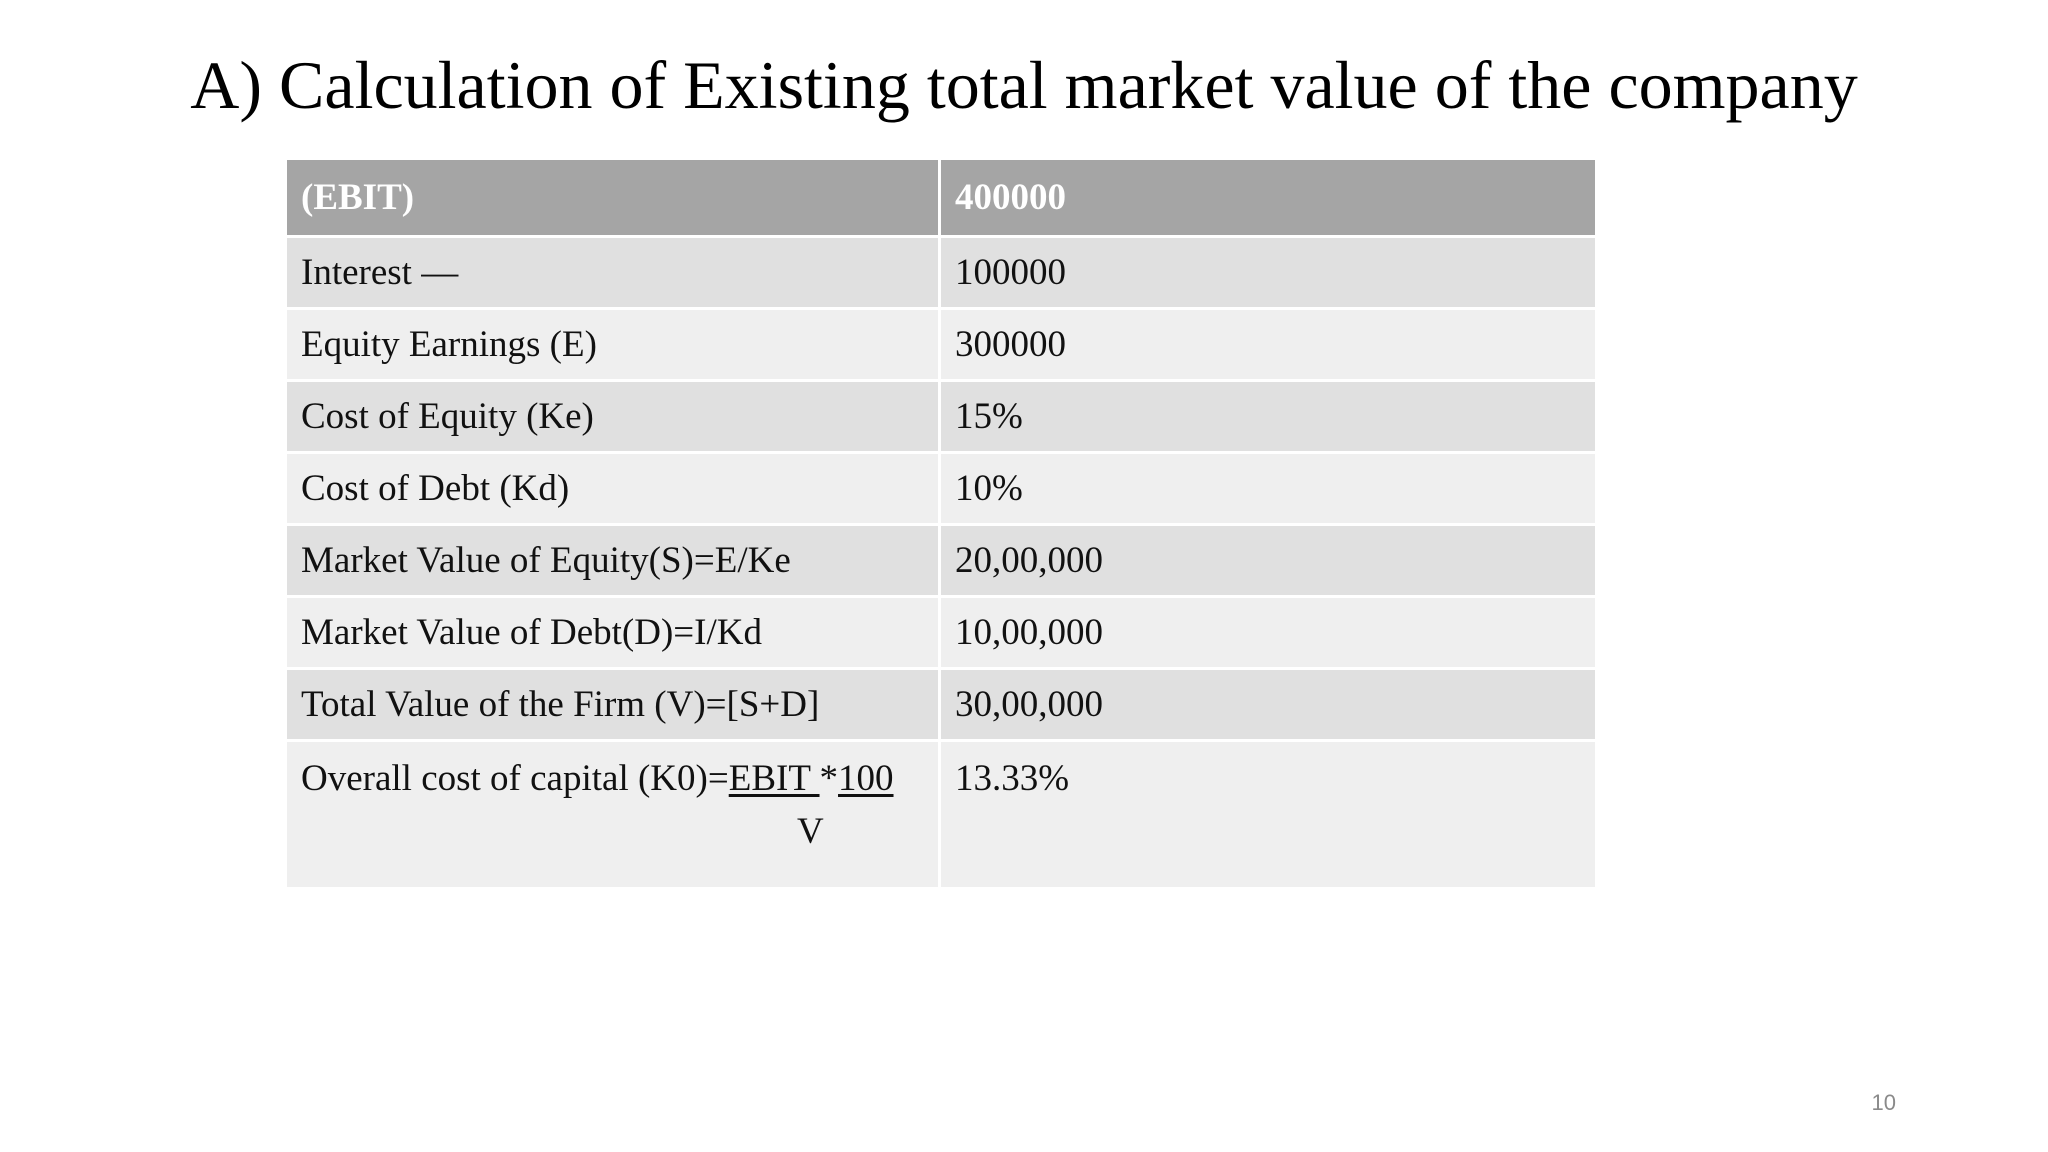  I want to click on row-label: Market Value of Equity(S)=E/Ke, so click(612, 560).